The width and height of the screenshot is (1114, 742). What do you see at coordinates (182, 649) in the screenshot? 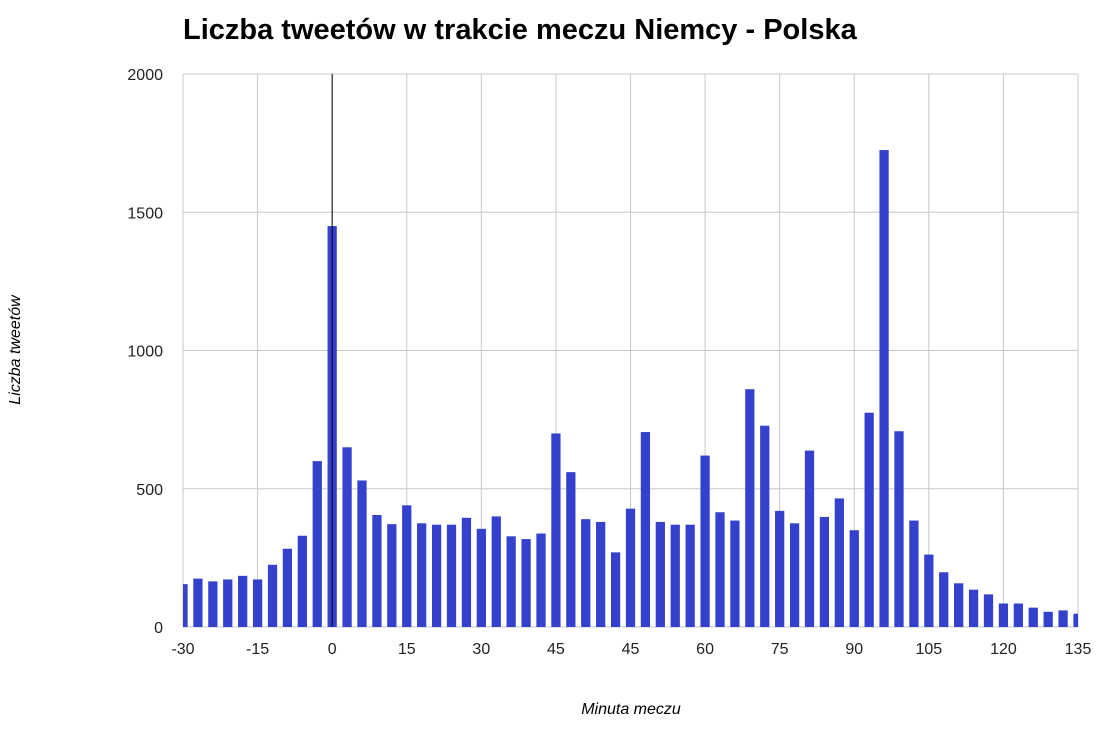
I see `x-tick-label: -30` at bounding box center [182, 649].